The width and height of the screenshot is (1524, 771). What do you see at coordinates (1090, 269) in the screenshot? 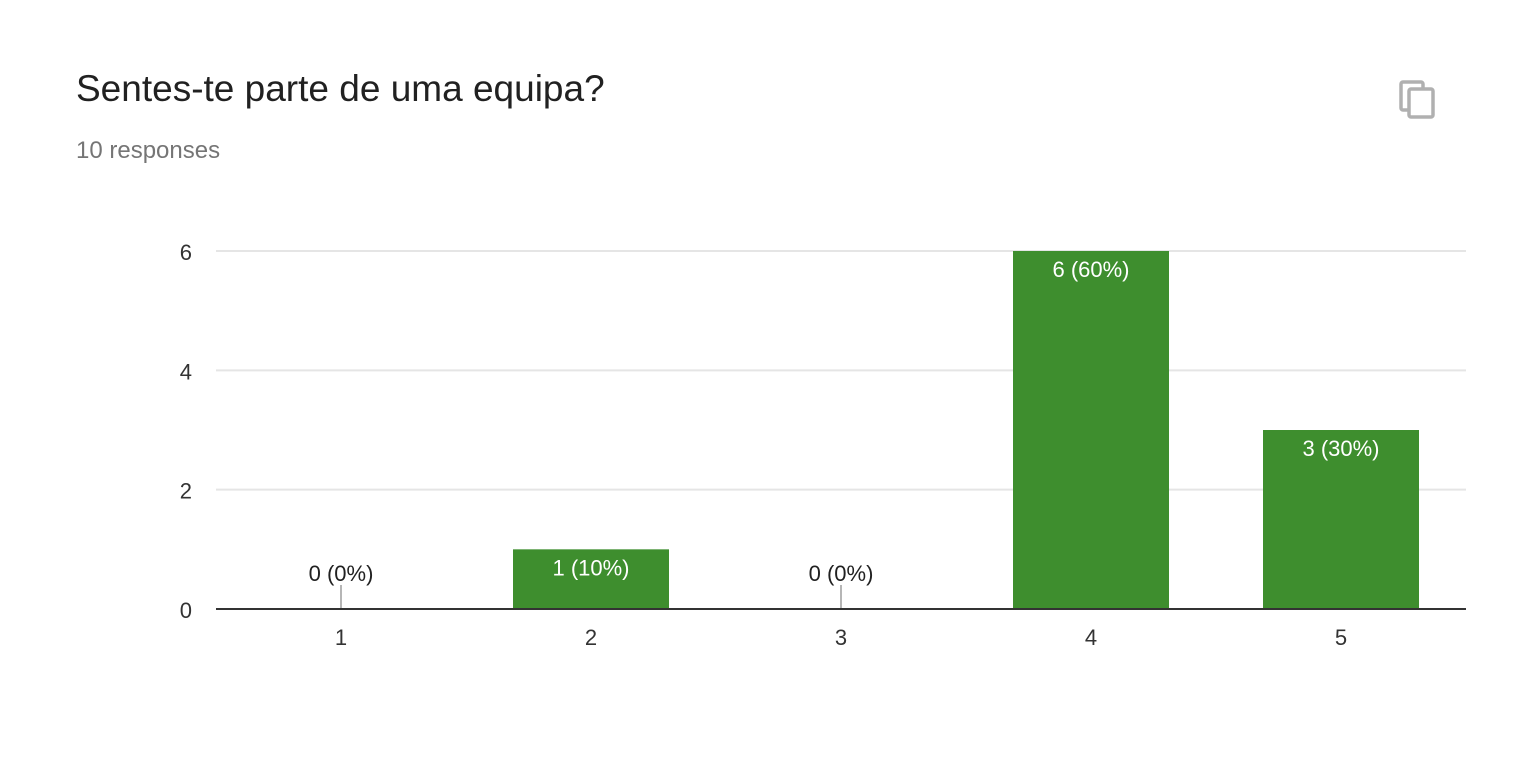
I see `data-label-4: 6 (60%)` at bounding box center [1090, 269].